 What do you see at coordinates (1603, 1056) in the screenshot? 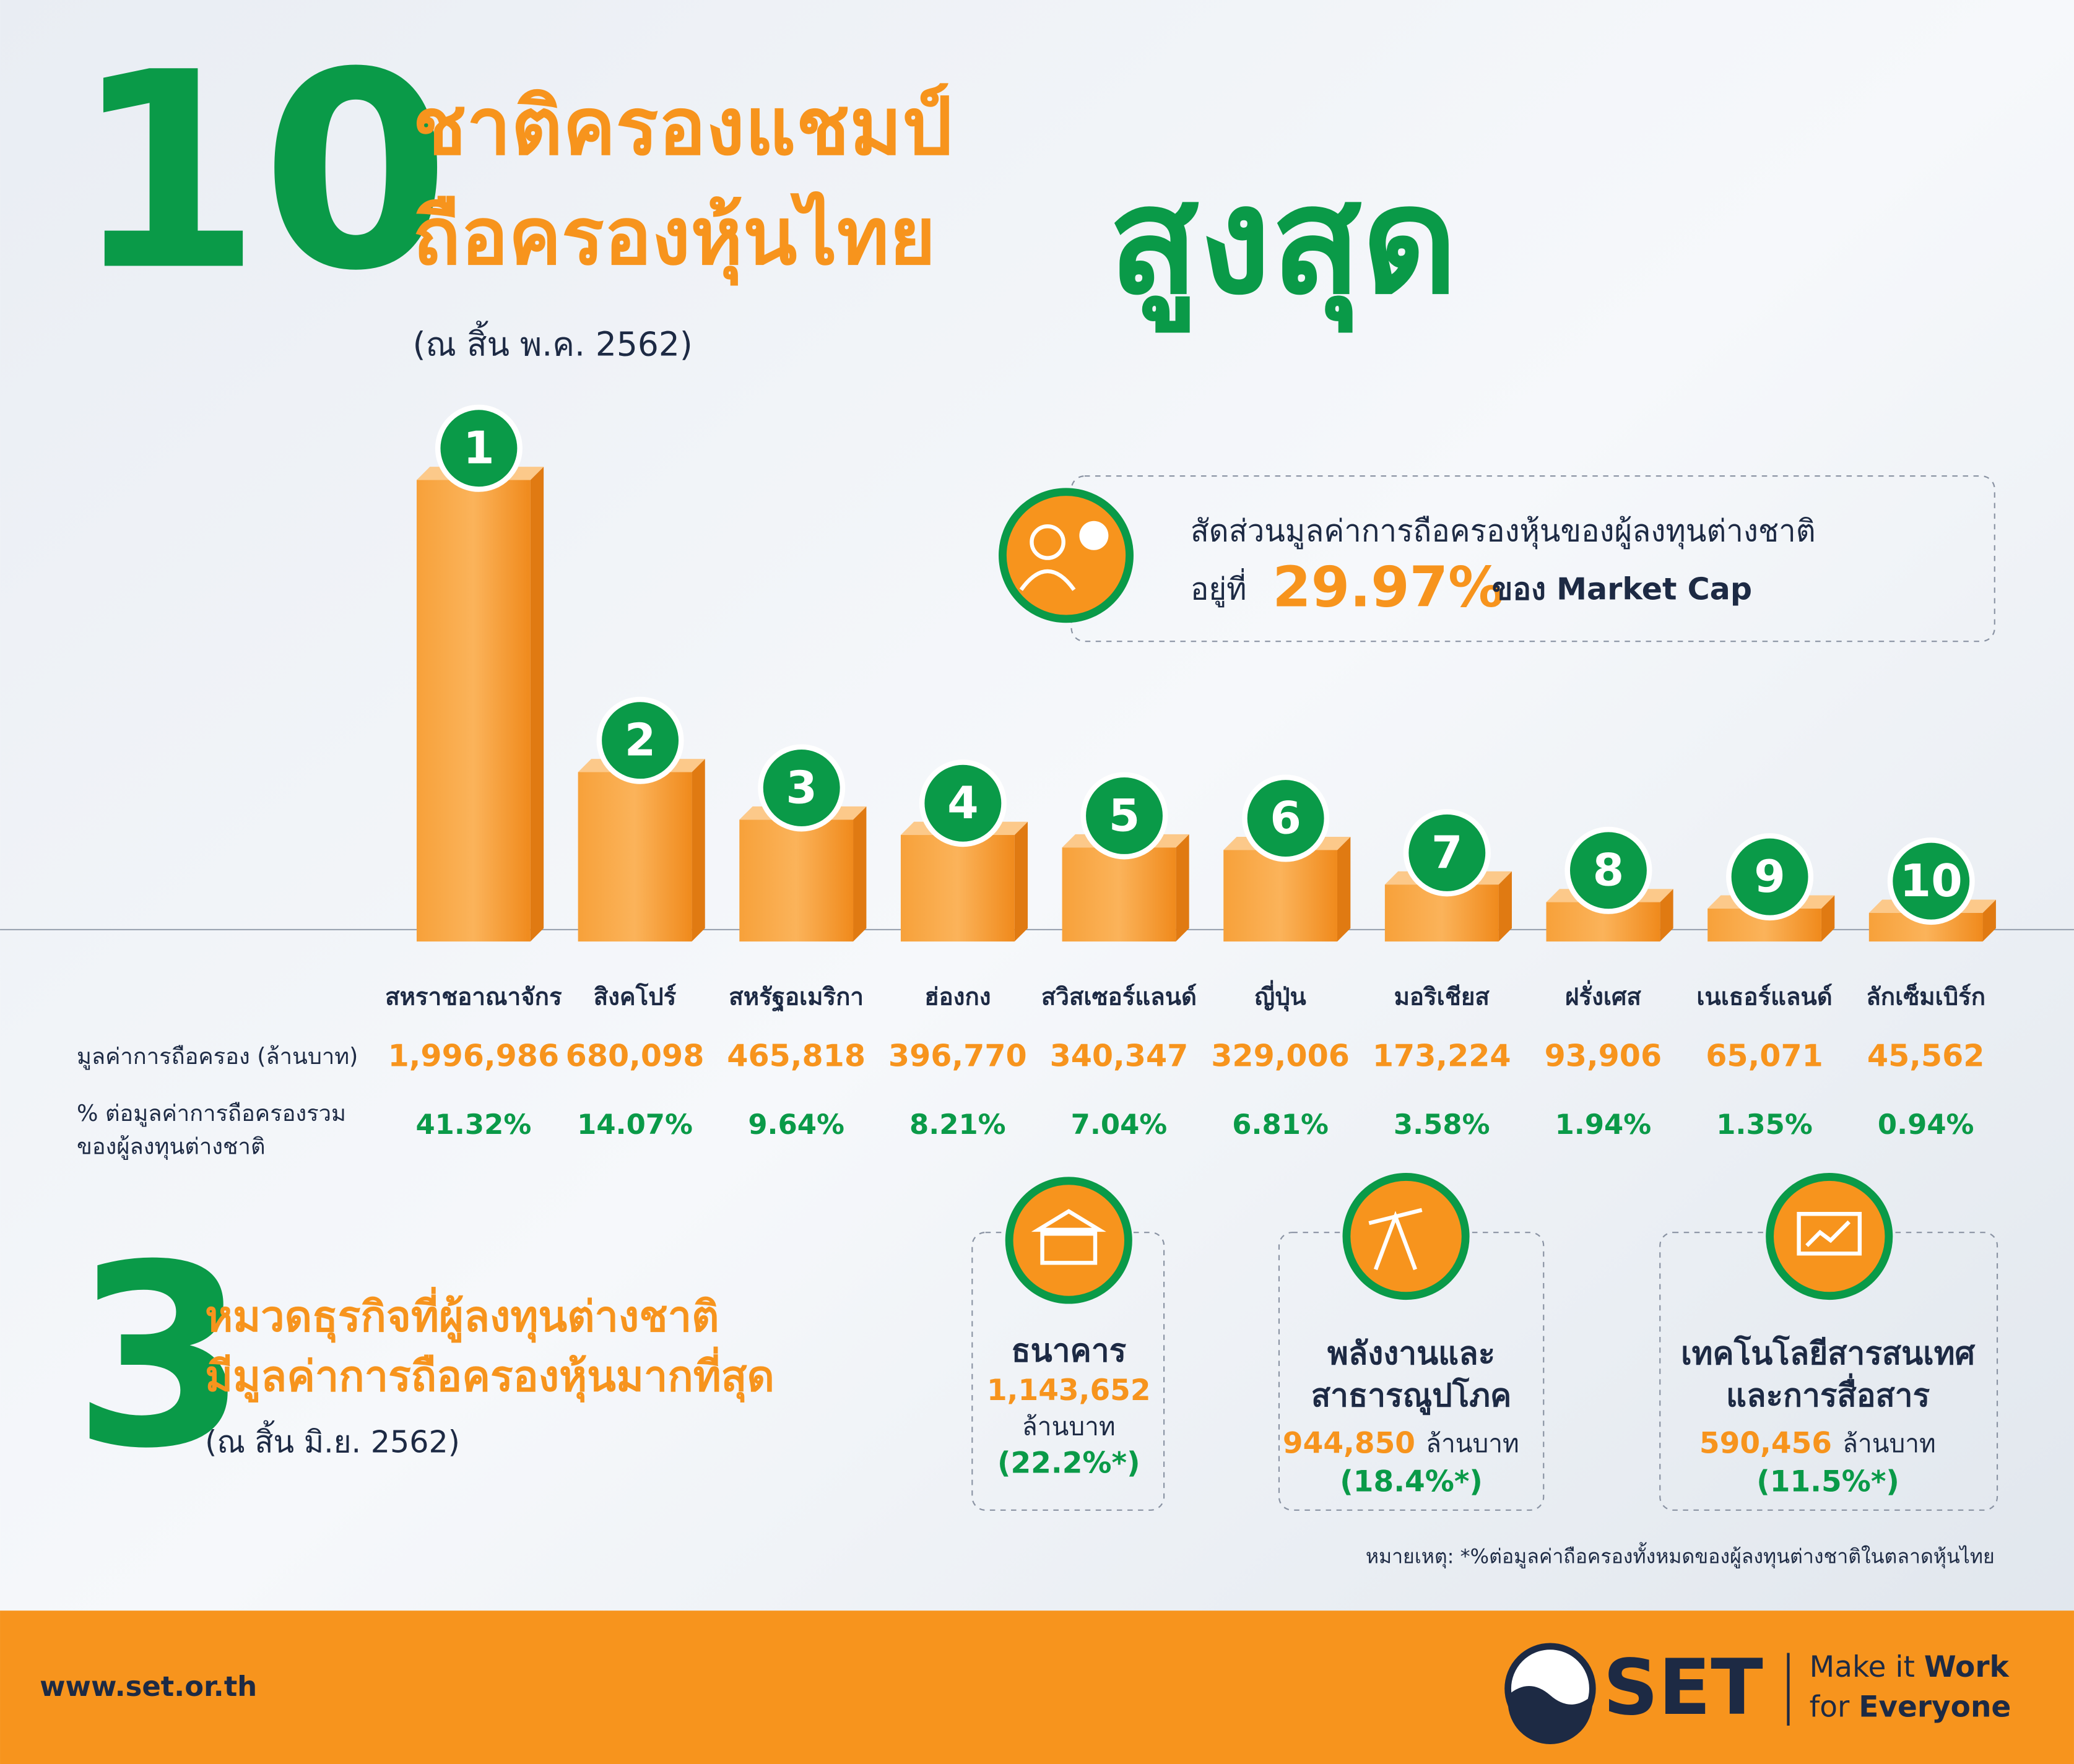
I see `value-label: 93,906` at bounding box center [1603, 1056].